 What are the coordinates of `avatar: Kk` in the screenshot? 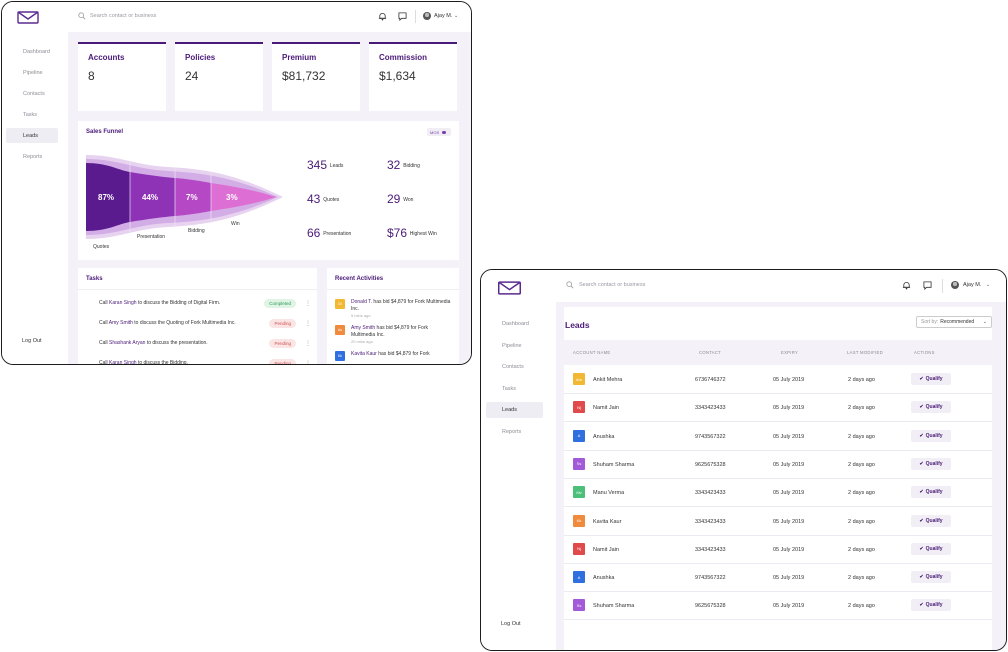 It's located at (340, 356).